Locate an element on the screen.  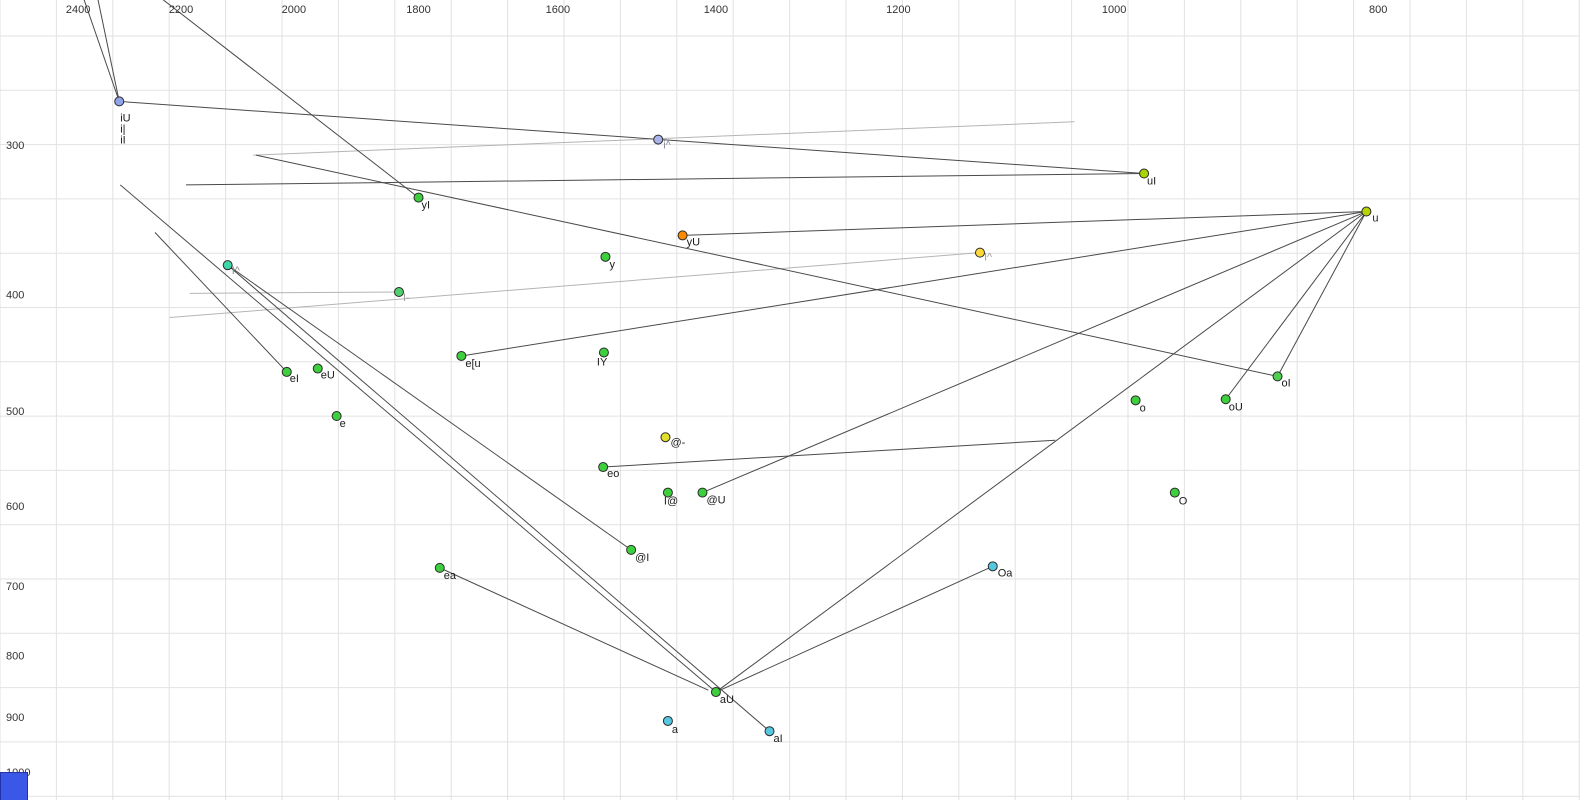
point-label: oI is located at coordinates (1286, 383).